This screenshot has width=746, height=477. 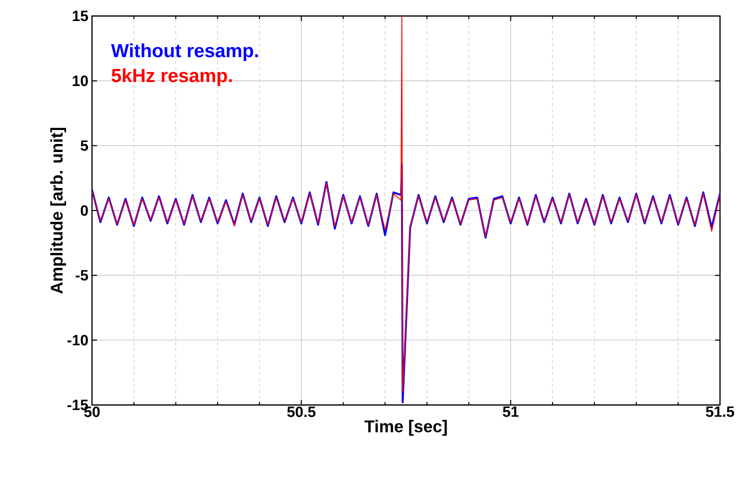 I want to click on text: 5kHz resamp., so click(x=172, y=77).